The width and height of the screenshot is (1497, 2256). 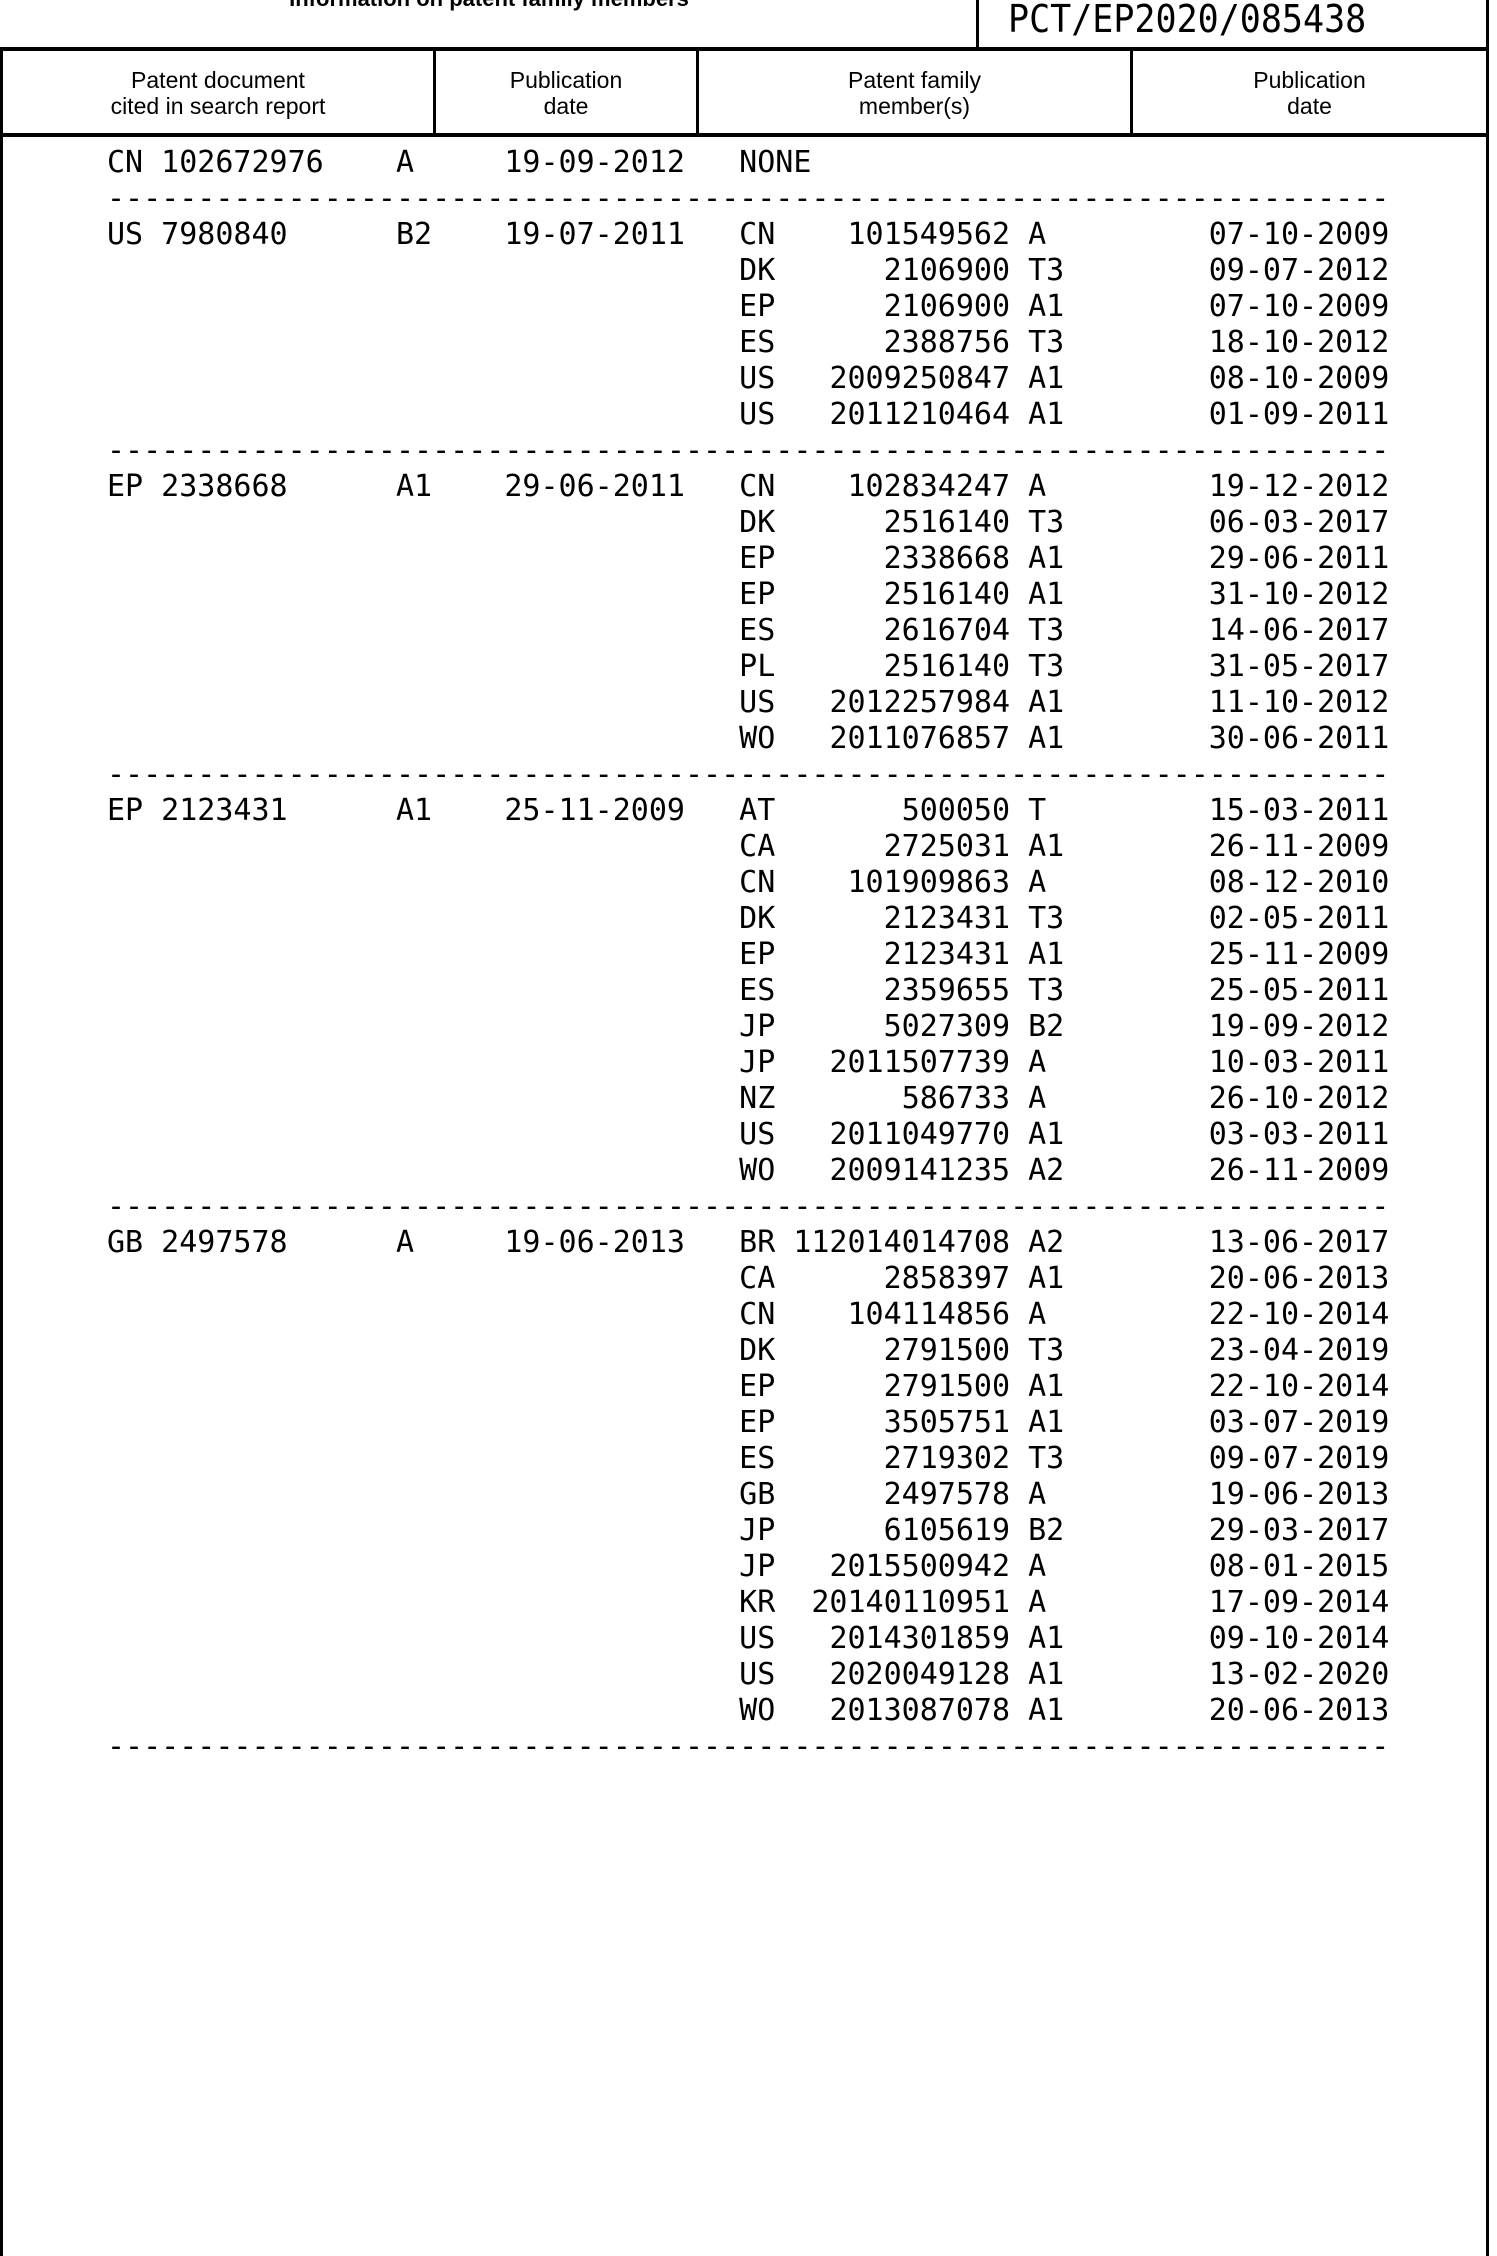 What do you see at coordinates (920, 1566) in the screenshot?
I see `member-number: 2015500942` at bounding box center [920, 1566].